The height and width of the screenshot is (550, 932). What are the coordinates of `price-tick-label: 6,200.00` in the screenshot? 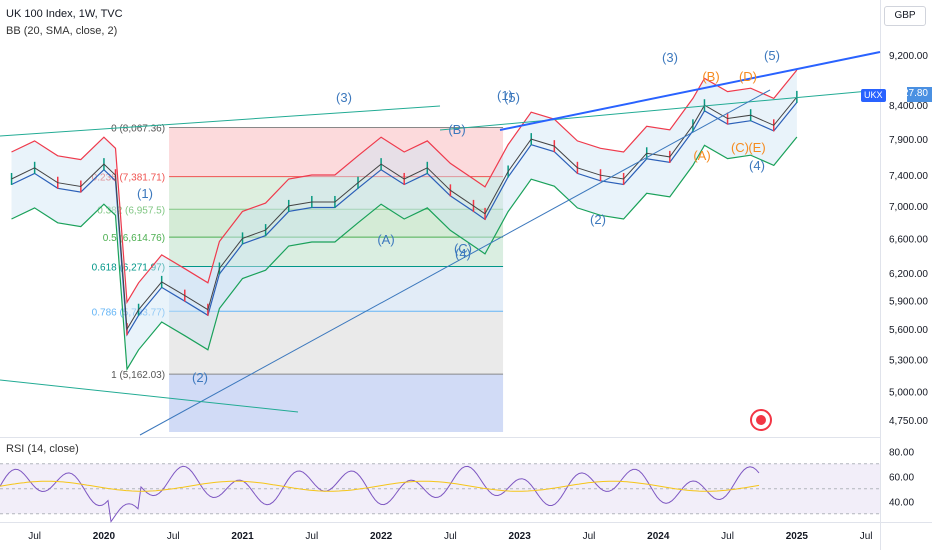 It's located at (908, 274).